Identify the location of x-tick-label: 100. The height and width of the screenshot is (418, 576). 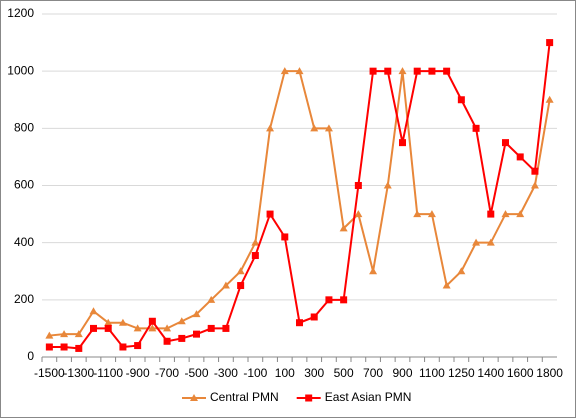
(285, 373).